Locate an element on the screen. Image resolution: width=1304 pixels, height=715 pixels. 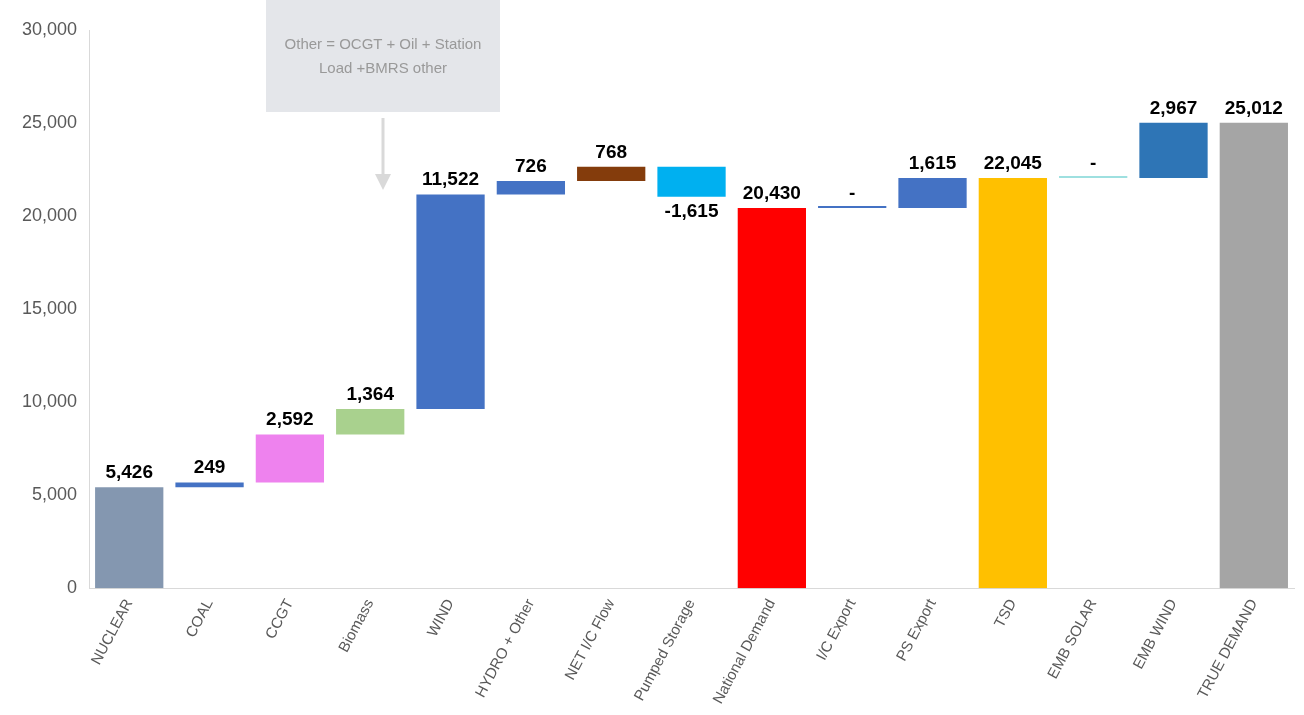
data-label: 726 is located at coordinates (531, 165).